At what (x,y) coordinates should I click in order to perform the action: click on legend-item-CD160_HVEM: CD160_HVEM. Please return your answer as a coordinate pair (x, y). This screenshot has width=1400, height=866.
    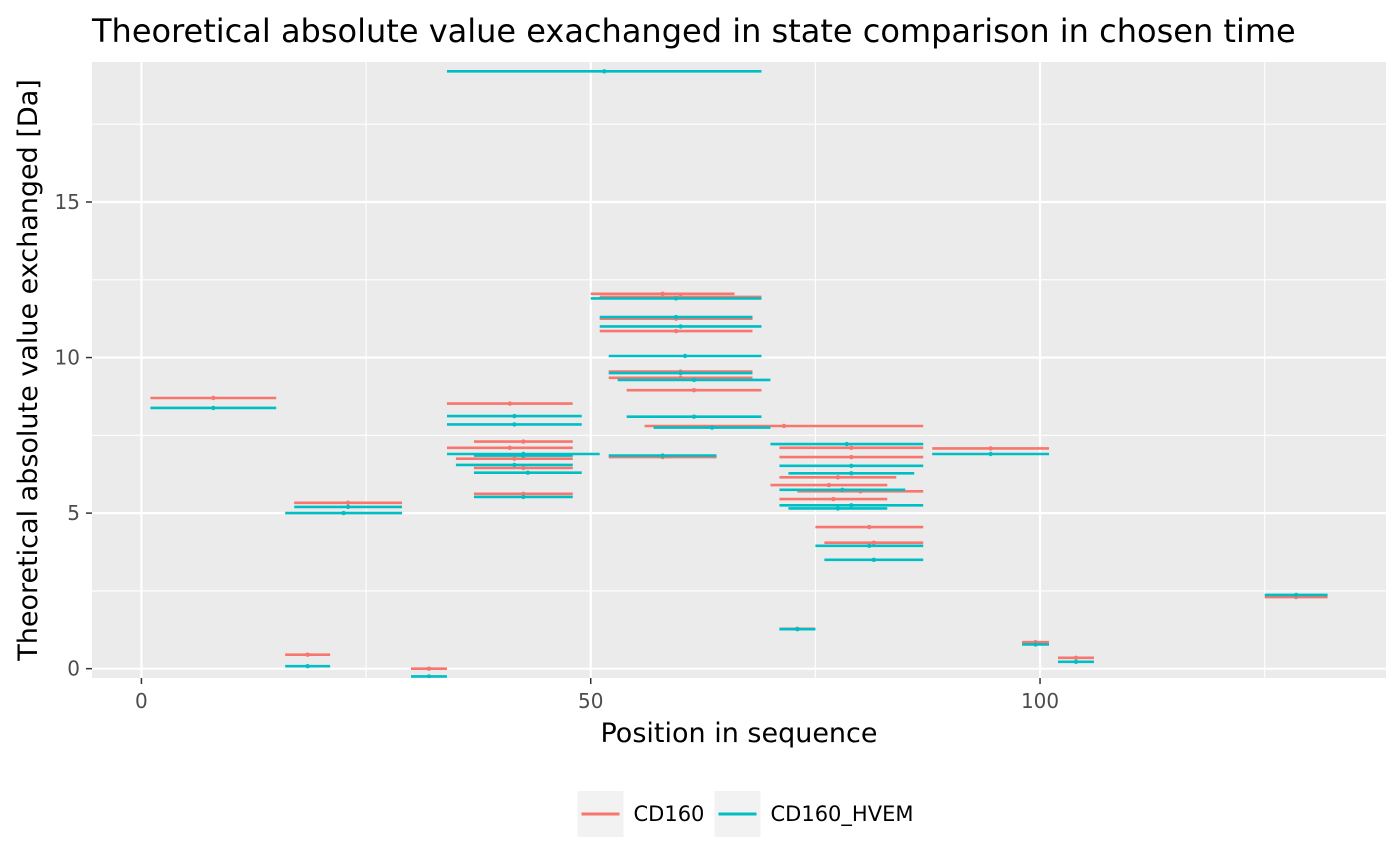
    Looking at the image, I should click on (814, 814).